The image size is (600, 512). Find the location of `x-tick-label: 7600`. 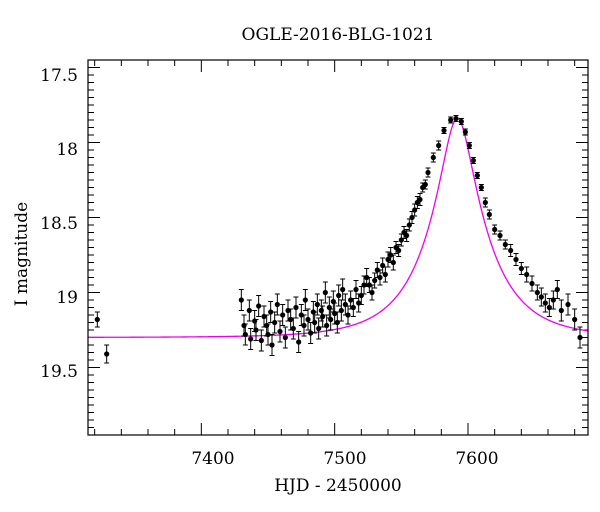

x-tick-label: 7600 is located at coordinates (476, 459).